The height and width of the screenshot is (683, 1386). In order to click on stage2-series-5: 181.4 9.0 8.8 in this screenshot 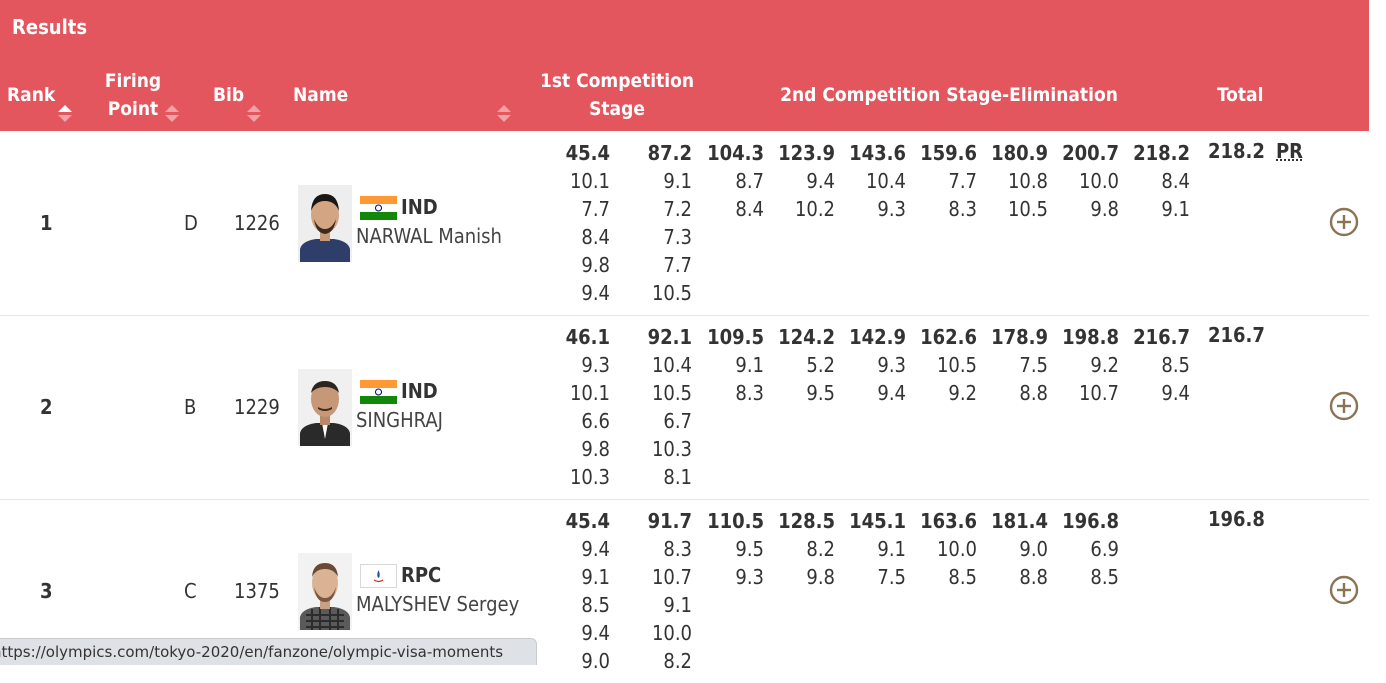, I will do `click(1018, 549)`.